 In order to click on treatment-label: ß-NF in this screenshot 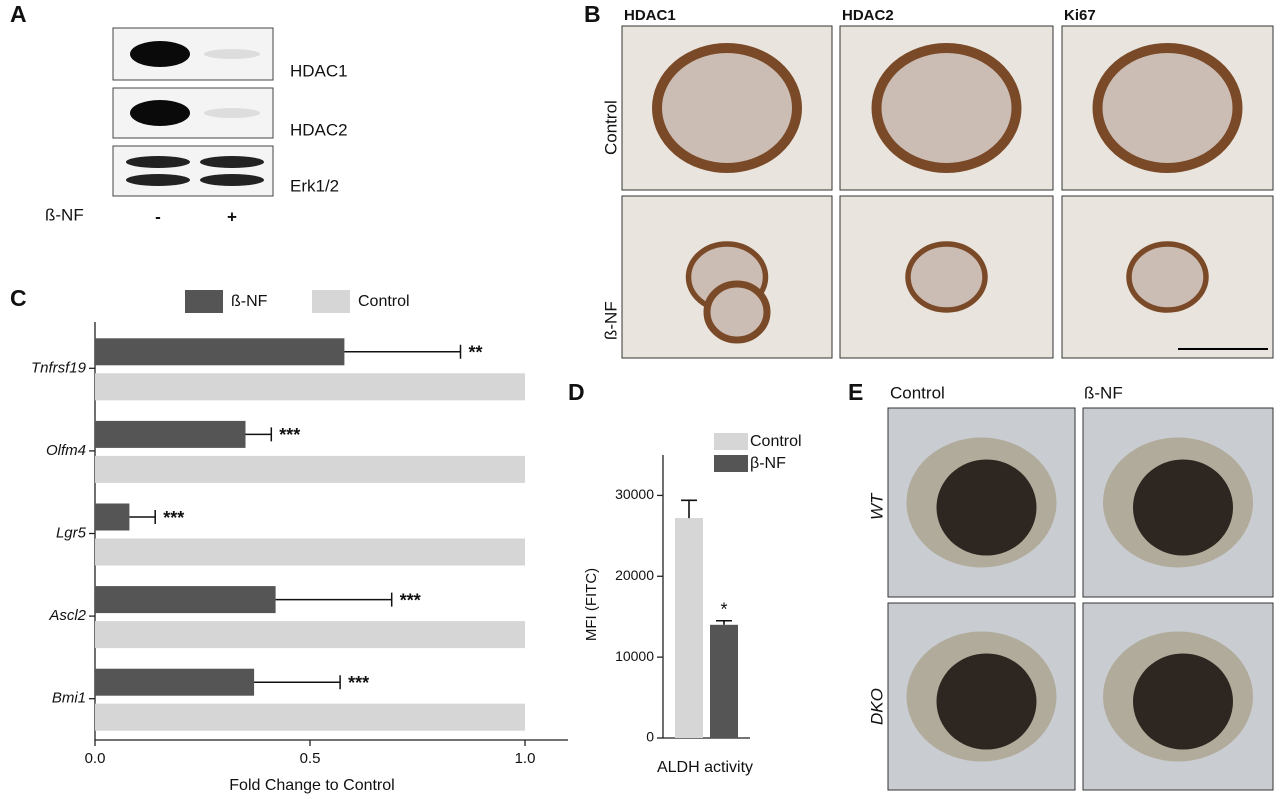, I will do `click(64, 214)`.